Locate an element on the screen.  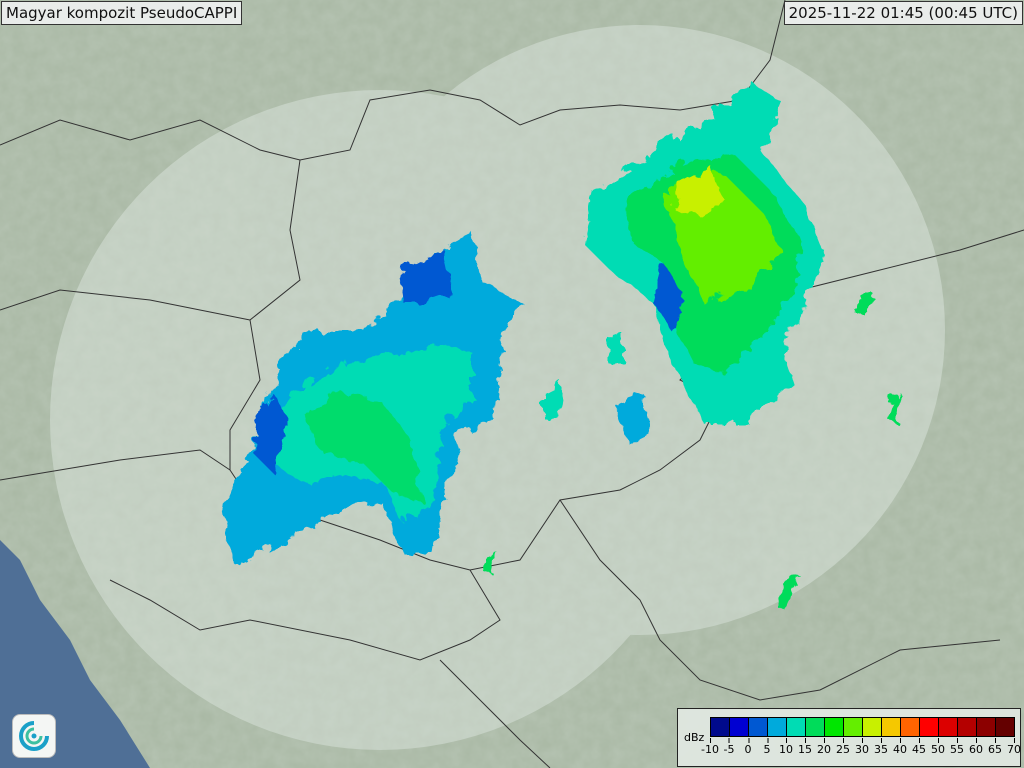
legend-tick-label: 5 is located at coordinates (767, 747).